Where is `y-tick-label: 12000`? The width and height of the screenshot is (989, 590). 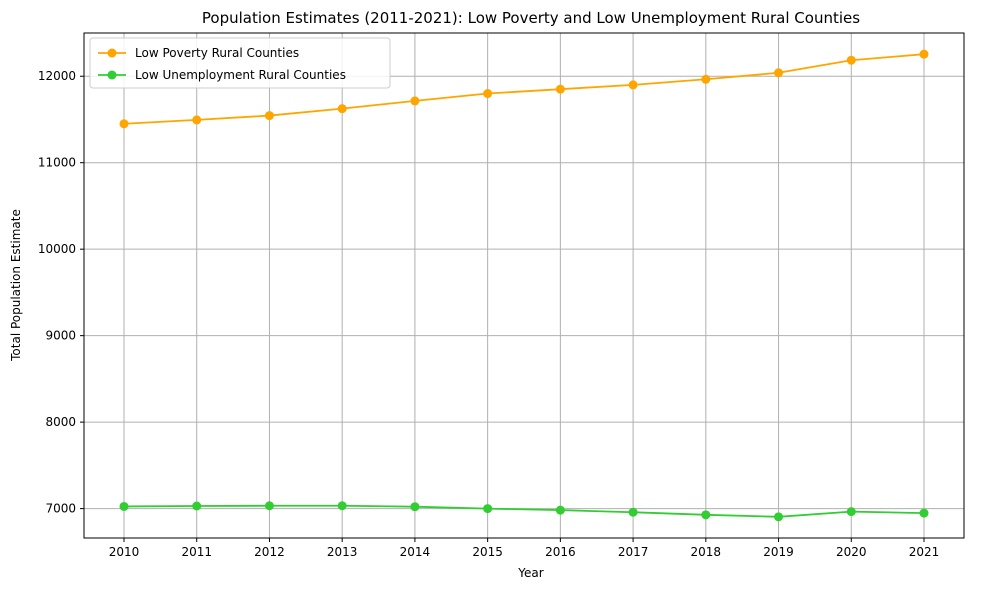 y-tick-label: 12000 is located at coordinates (57, 76).